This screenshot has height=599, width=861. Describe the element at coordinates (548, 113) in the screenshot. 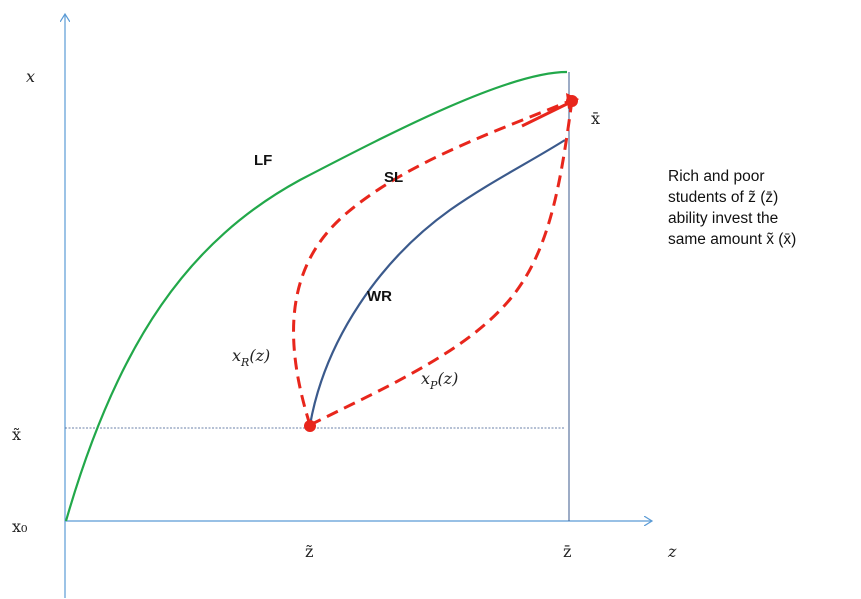

I see `x-bar-connector` at that location.